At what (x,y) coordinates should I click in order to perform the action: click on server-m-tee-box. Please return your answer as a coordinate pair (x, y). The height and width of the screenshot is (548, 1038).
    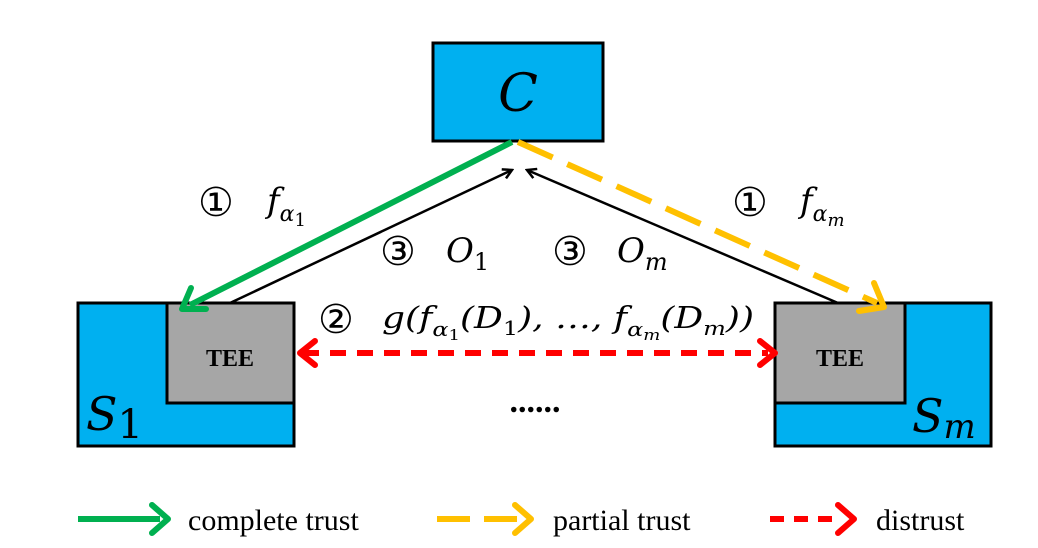
    Looking at the image, I should click on (840, 353).